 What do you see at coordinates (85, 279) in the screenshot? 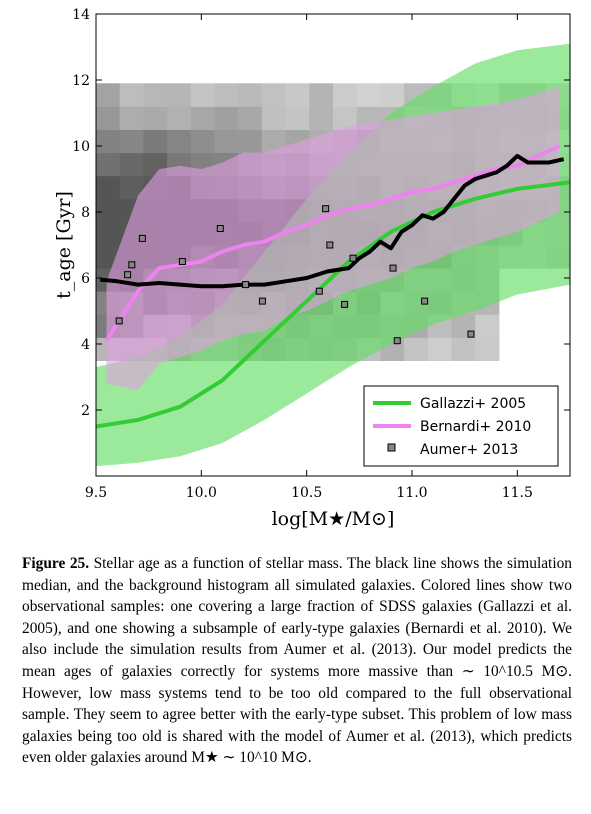
I see `y-tick-label: 6` at bounding box center [85, 279].